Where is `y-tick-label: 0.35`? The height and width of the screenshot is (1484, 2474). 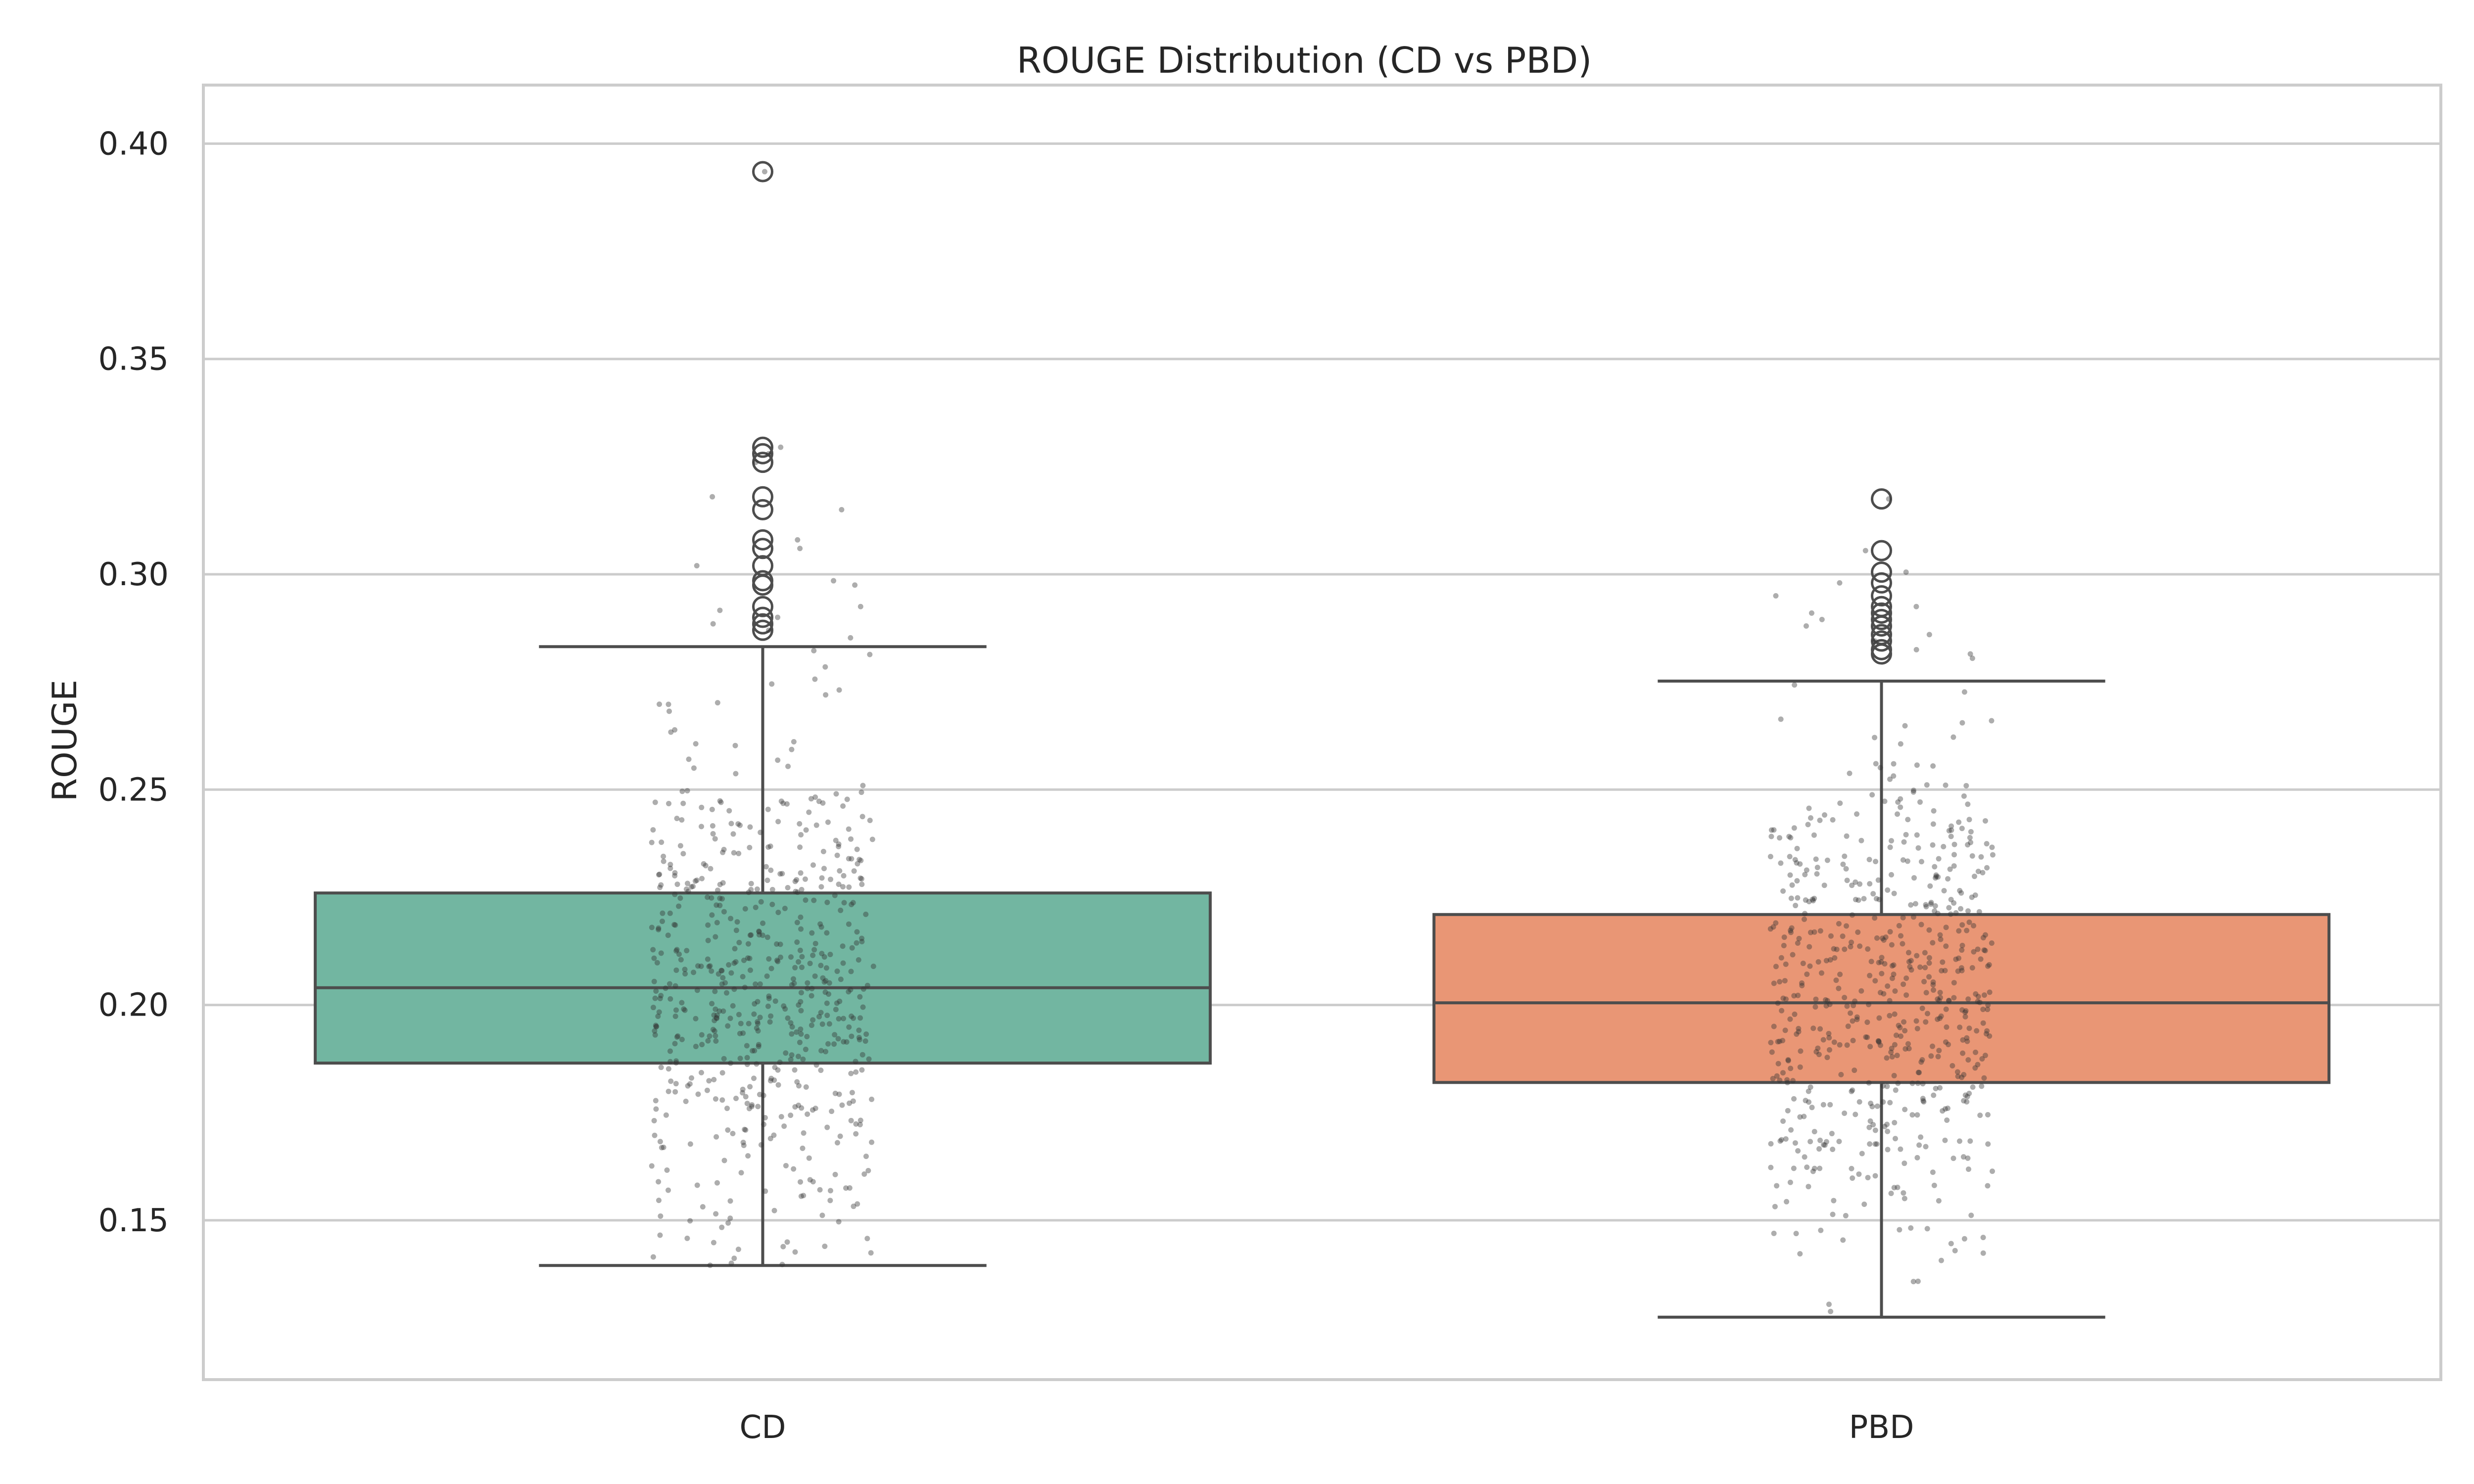
y-tick-label: 0.35 is located at coordinates (134, 359).